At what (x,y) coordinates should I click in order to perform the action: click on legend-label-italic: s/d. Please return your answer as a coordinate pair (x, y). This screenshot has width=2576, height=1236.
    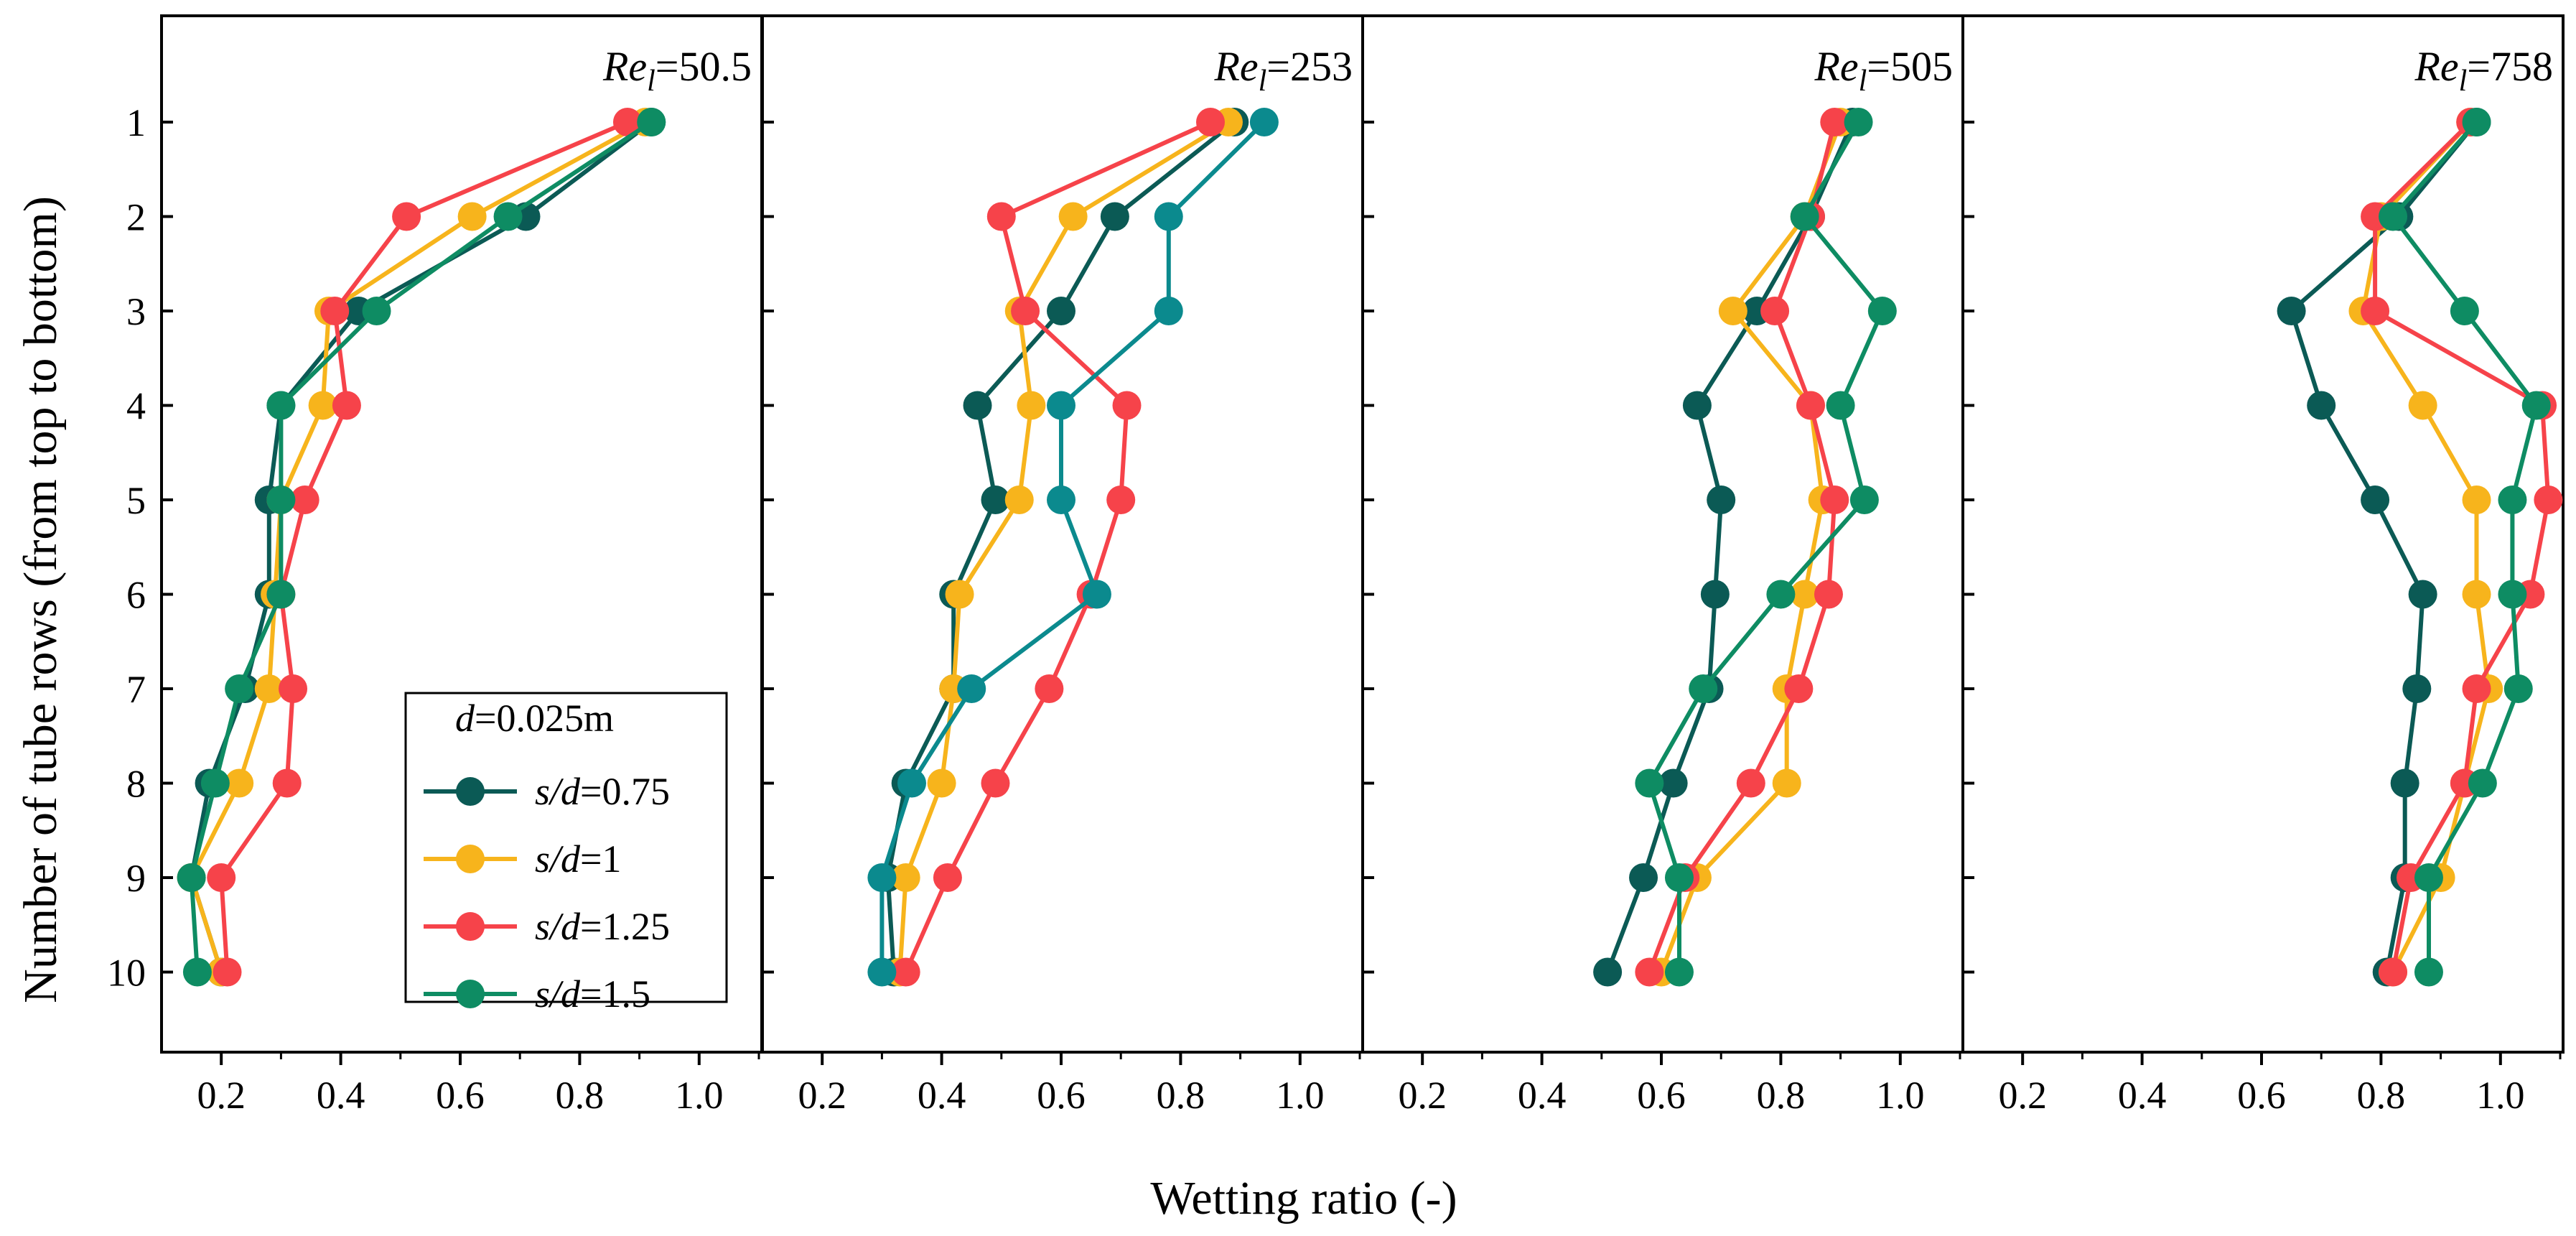
    Looking at the image, I should click on (558, 791).